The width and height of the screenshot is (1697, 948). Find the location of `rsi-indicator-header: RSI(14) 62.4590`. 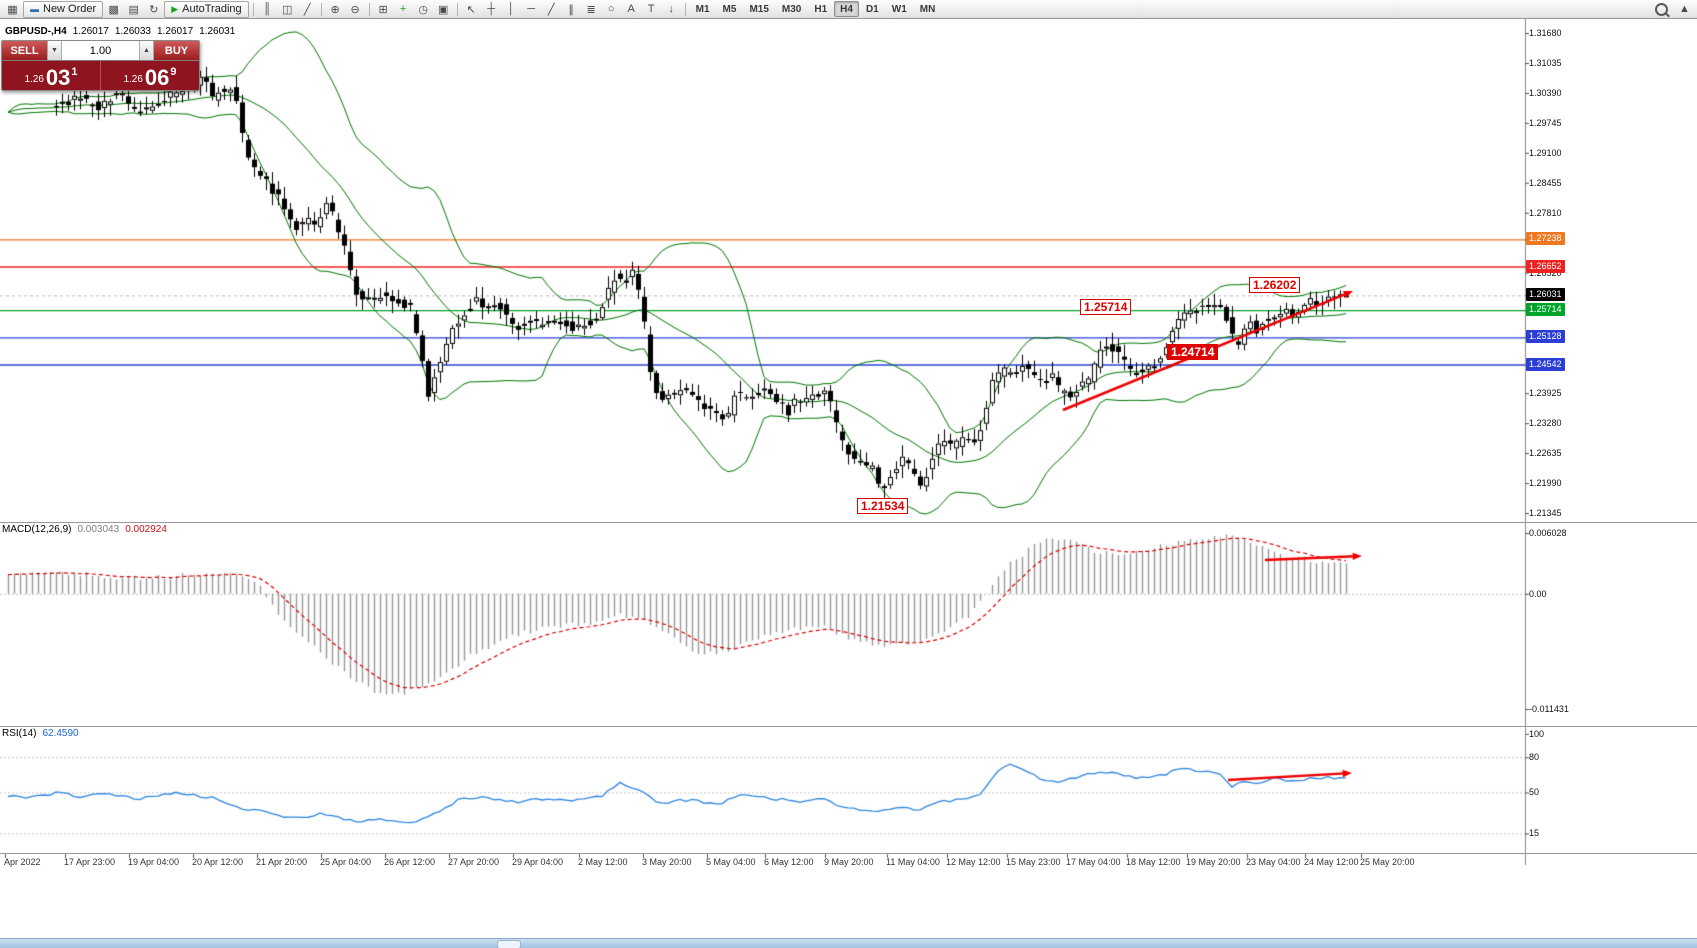

rsi-indicator-header: RSI(14) 62.4590 is located at coordinates (40, 733).